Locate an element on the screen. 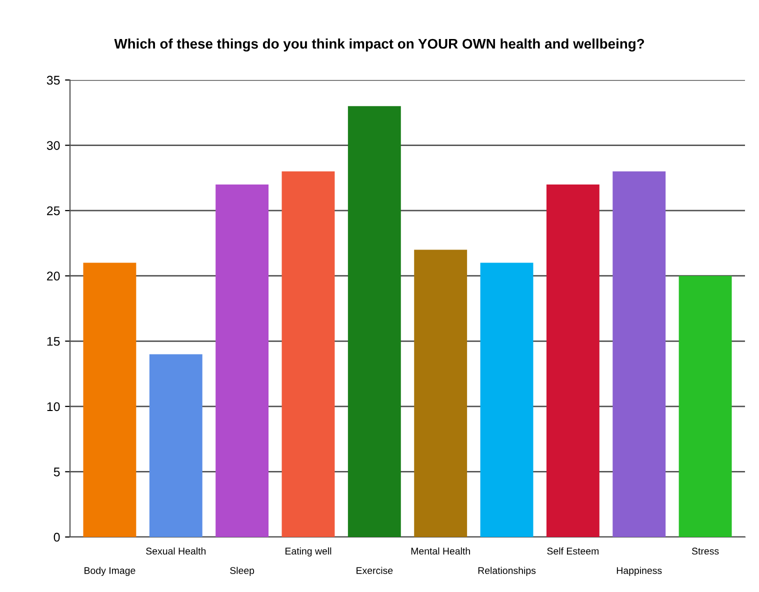 Image resolution: width=759 pixels, height=592 pixels. x-tick-label: Sleep is located at coordinates (242, 571).